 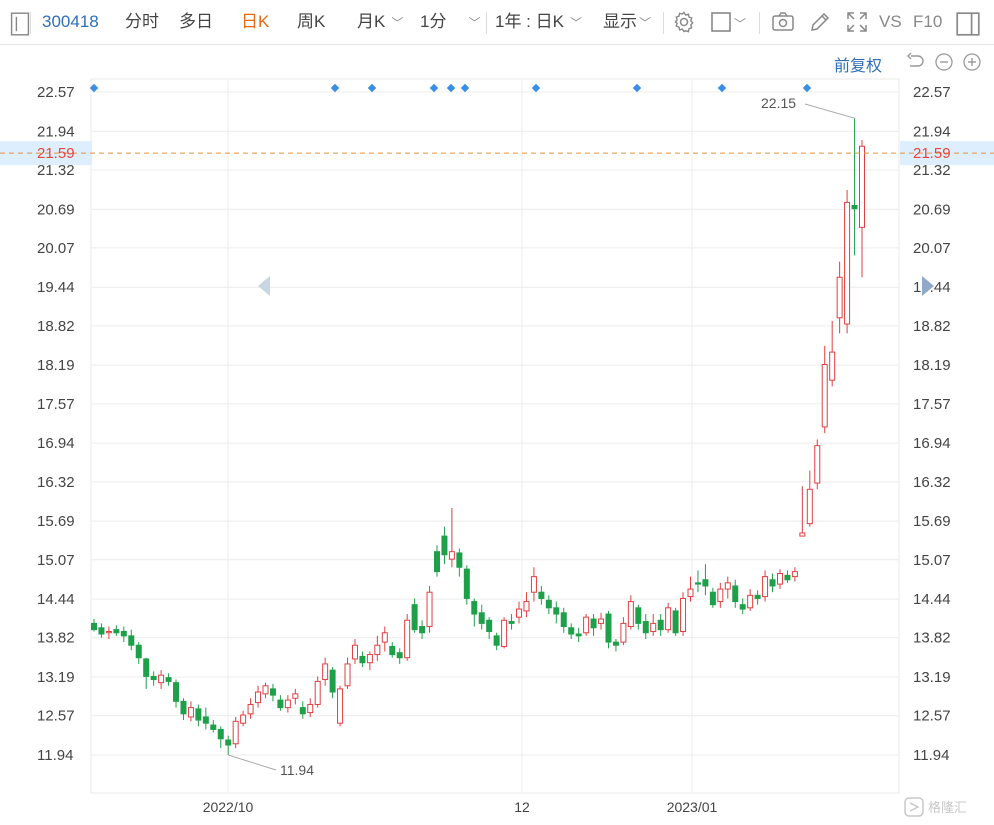 I want to click on f10-button: F10, so click(x=928, y=21).